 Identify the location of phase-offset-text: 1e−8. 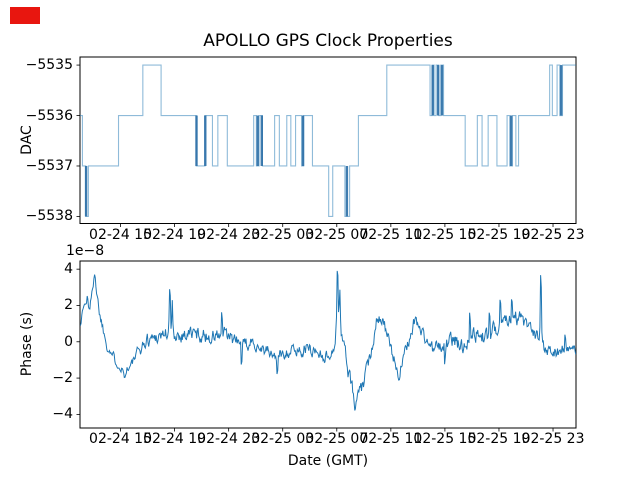
(85, 251).